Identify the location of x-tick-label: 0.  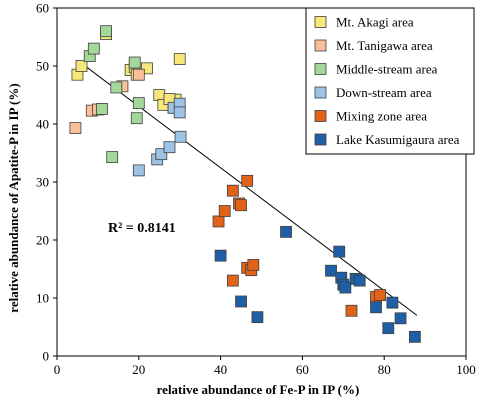
(57, 369).